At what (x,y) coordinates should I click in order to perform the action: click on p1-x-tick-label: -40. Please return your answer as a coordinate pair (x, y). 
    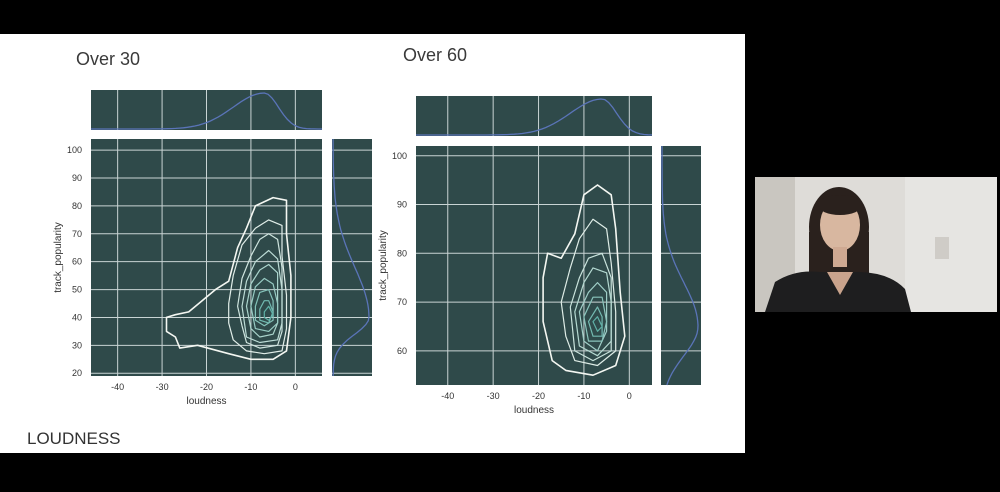
    Looking at the image, I should click on (117, 387).